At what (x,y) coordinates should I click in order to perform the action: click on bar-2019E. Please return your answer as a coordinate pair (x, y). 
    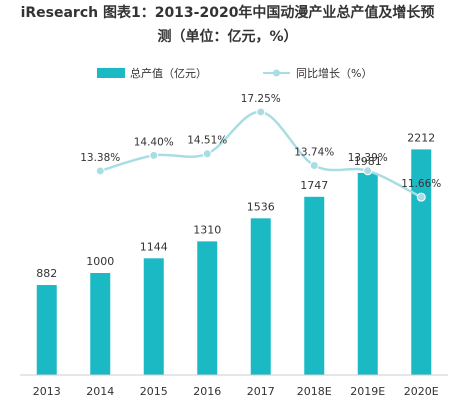
    Looking at the image, I should click on (367, 273).